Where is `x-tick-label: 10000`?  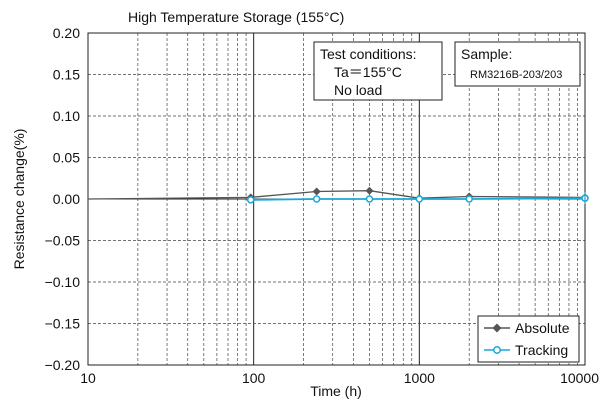 x-tick-label: 10000 is located at coordinates (579, 378).